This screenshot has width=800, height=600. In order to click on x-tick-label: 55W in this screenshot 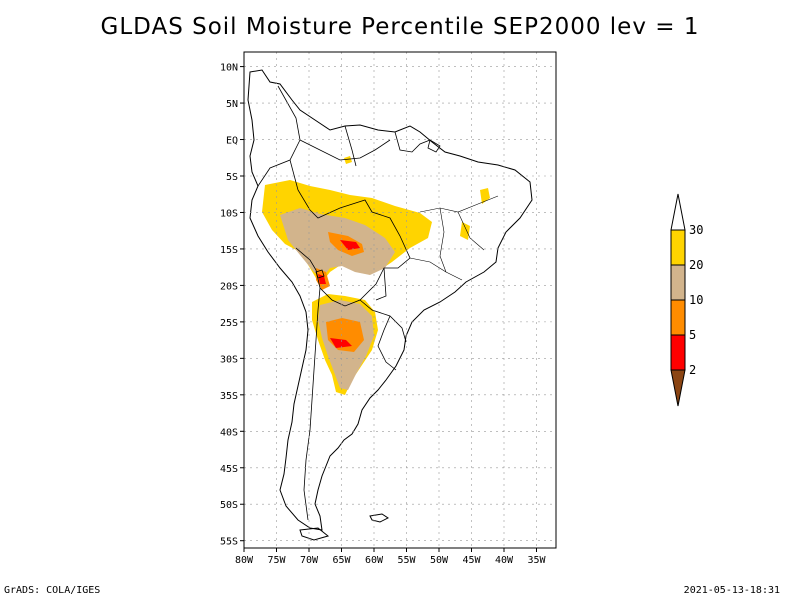, I will do `click(406, 560)`.